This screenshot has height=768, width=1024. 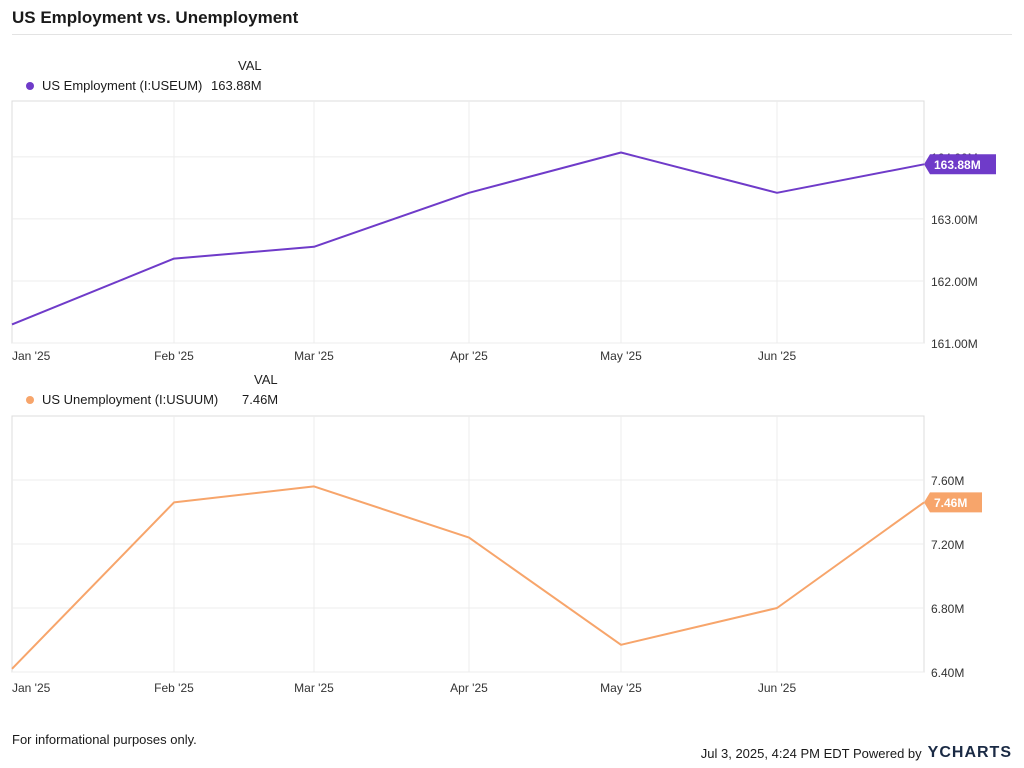 What do you see at coordinates (155, 17) in the screenshot?
I see `chart-title: US Employment vs. Unemployment` at bounding box center [155, 17].